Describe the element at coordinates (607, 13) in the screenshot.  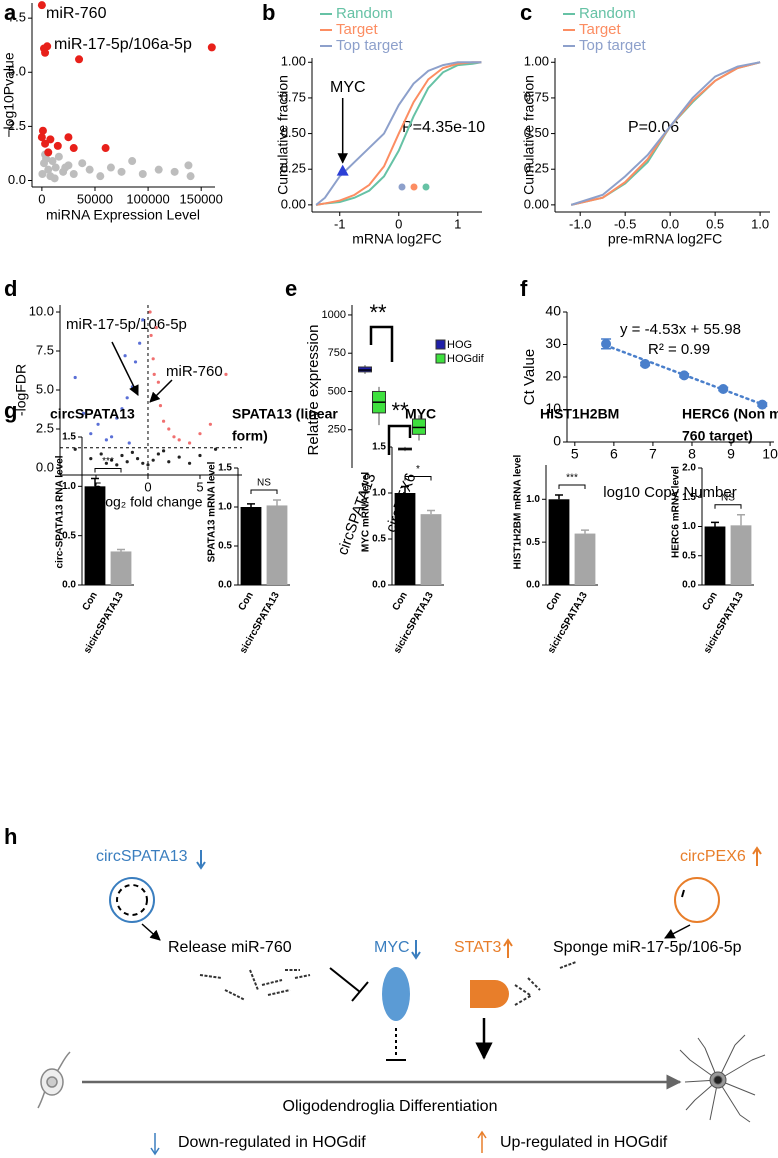
I see `legend-label: Random` at that location.